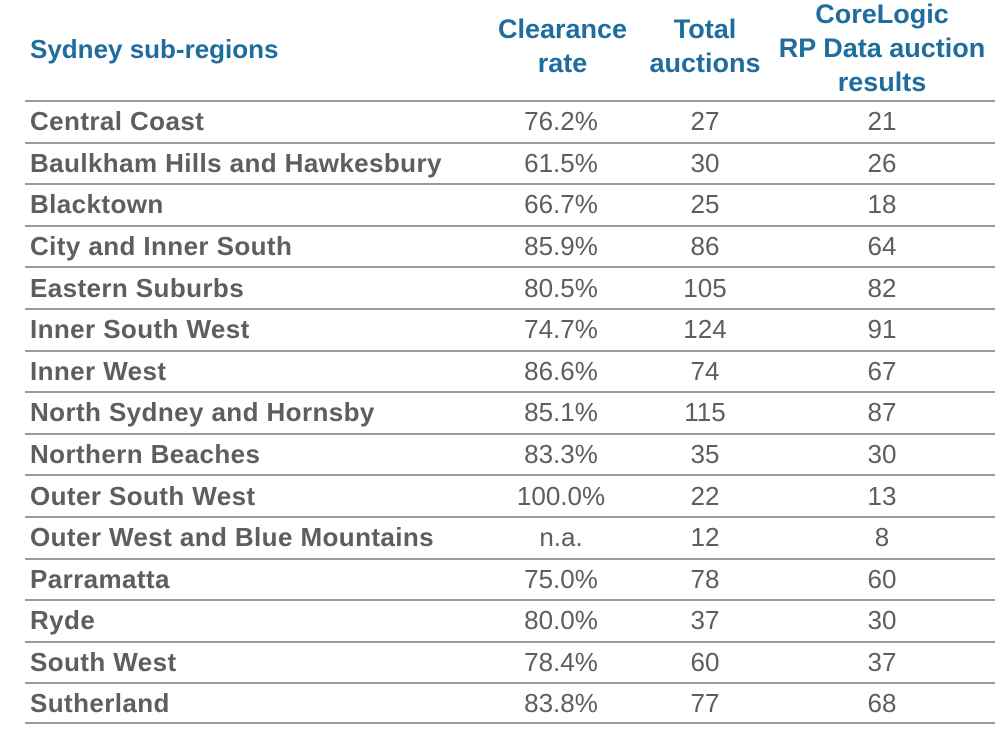 Image resolution: width=1002 pixels, height=738 pixels. I want to click on header-region: Sydney sub-regions, so click(154, 49).